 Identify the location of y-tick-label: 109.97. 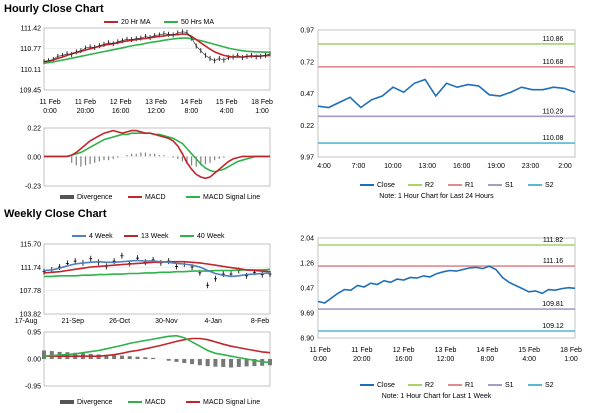
(307, 158).